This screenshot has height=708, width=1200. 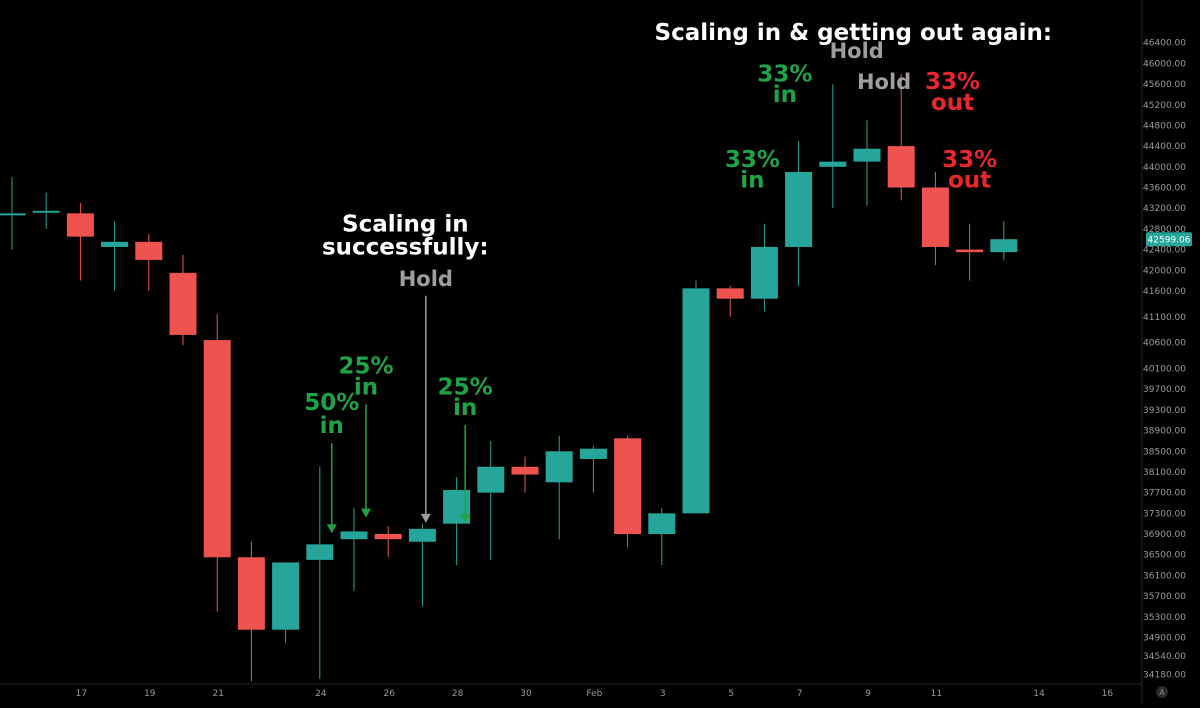 What do you see at coordinates (1169, 240) in the screenshot?
I see `last-price-label: 42599.06` at bounding box center [1169, 240].